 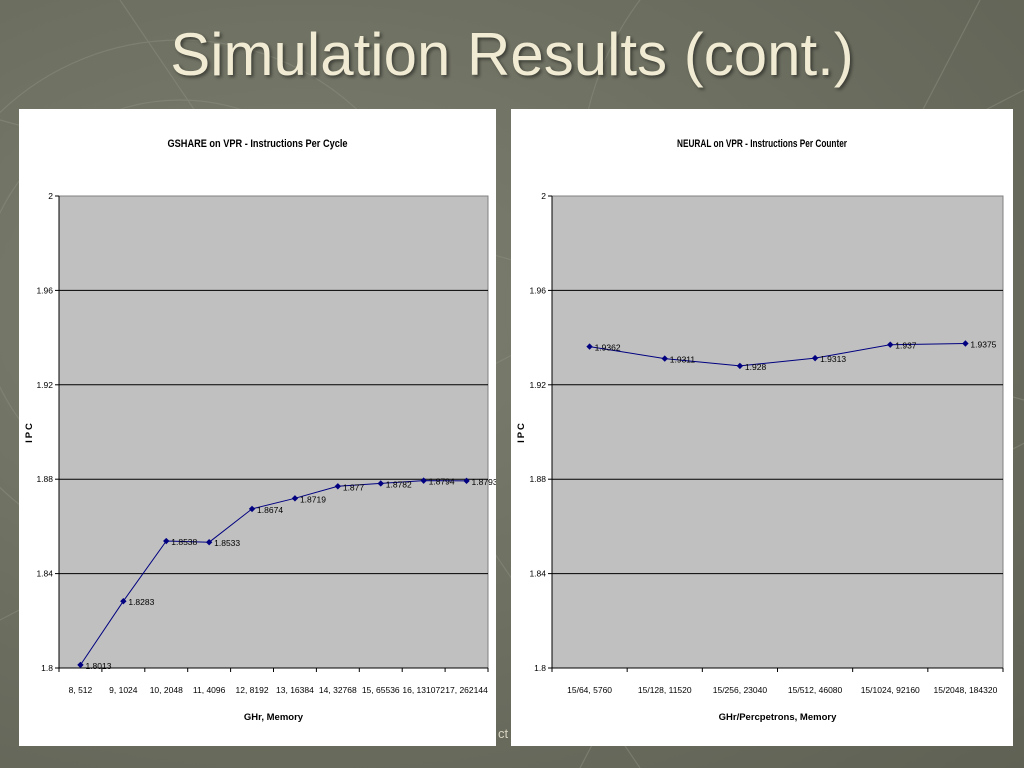 I want to click on data-label: 1.9362, so click(x=608, y=348).